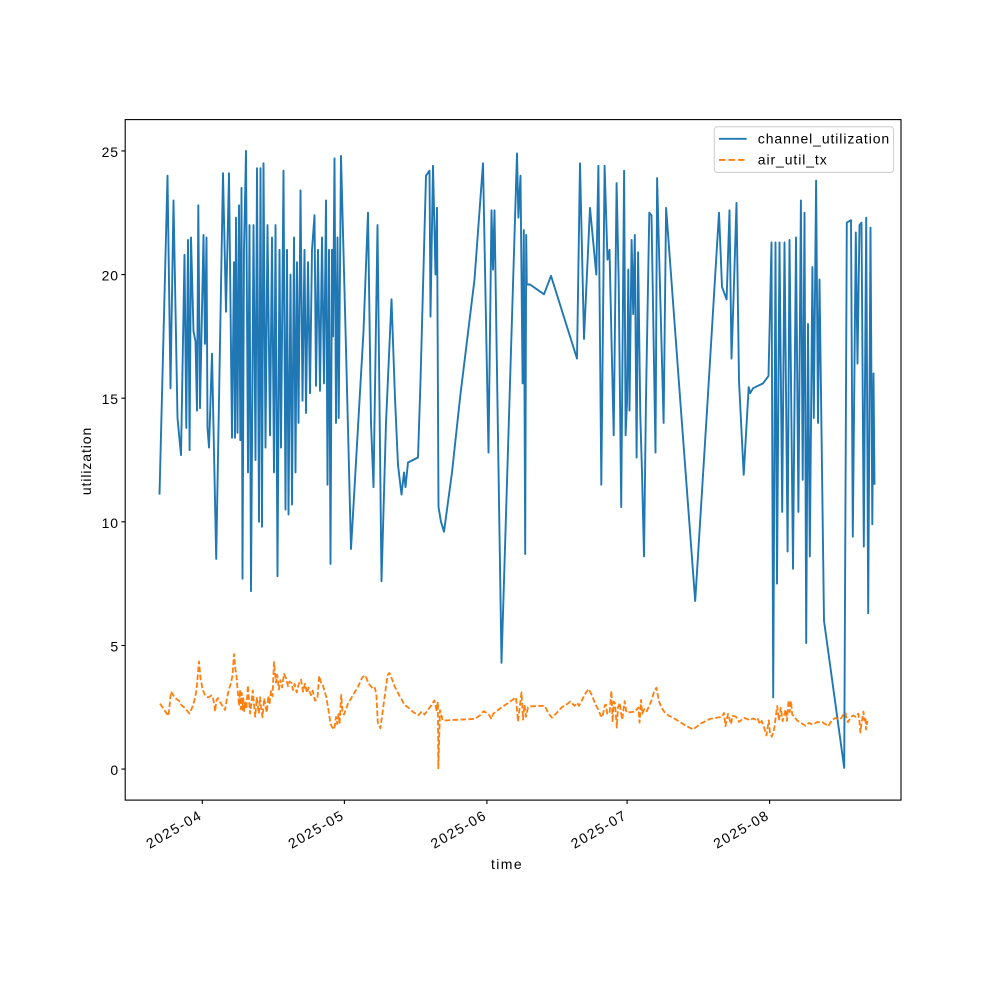  I want to click on svg-text: 0, so click(114, 770).